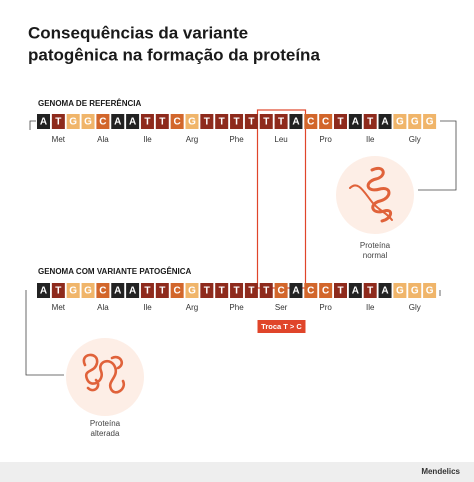 Image resolution: width=474 pixels, height=482 pixels. Describe the element at coordinates (236, 307) in the screenshot. I see `amino-acid: Phe` at that location.